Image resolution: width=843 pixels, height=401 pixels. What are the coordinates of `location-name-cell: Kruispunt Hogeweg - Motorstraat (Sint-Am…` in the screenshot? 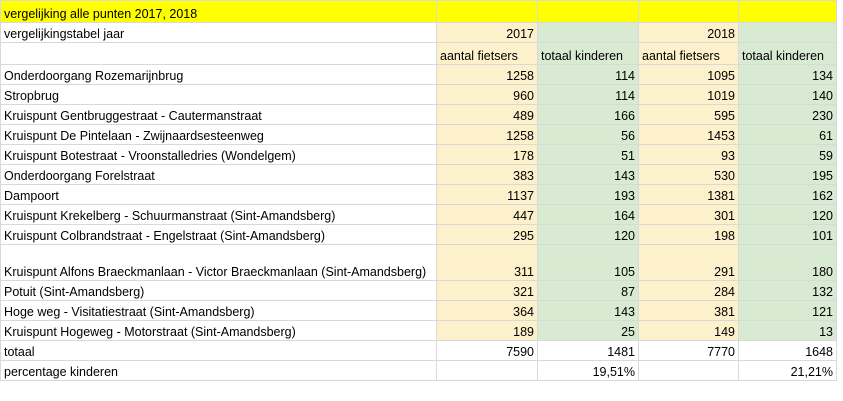 It's located at (218, 330).